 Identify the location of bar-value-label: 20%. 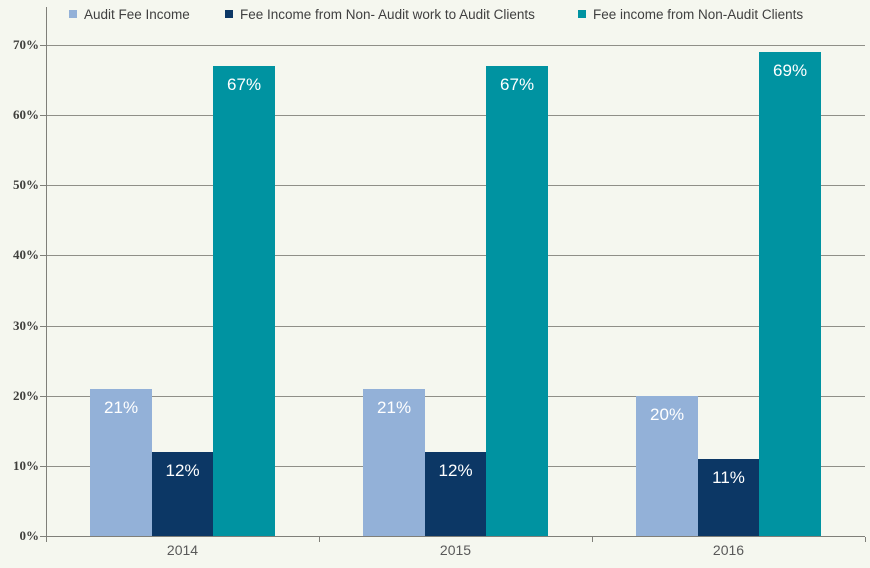
(667, 414).